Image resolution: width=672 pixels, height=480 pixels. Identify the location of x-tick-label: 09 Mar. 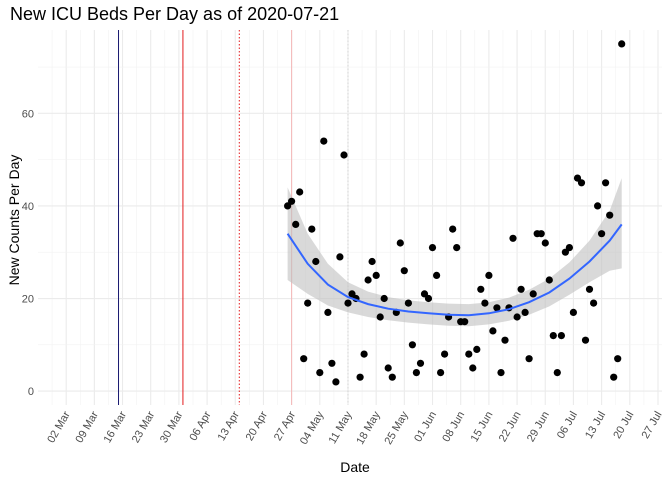
(87, 427).